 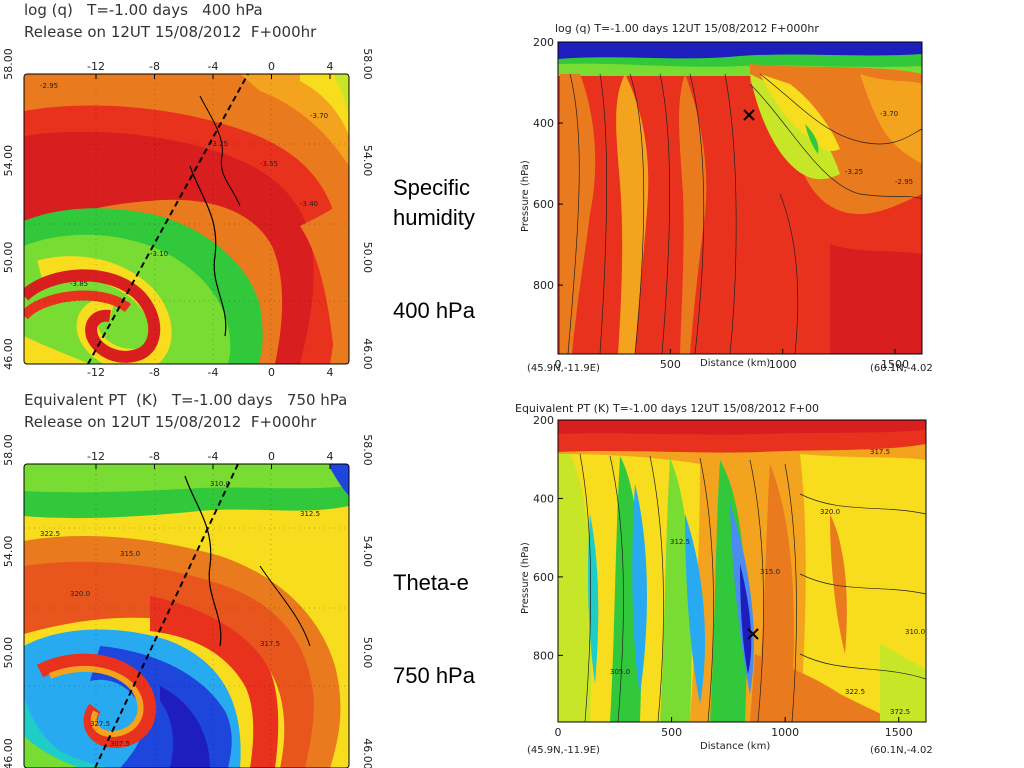 I want to click on q-cross-section-end-point: (60.1N,-4.02, so click(x=901, y=368).